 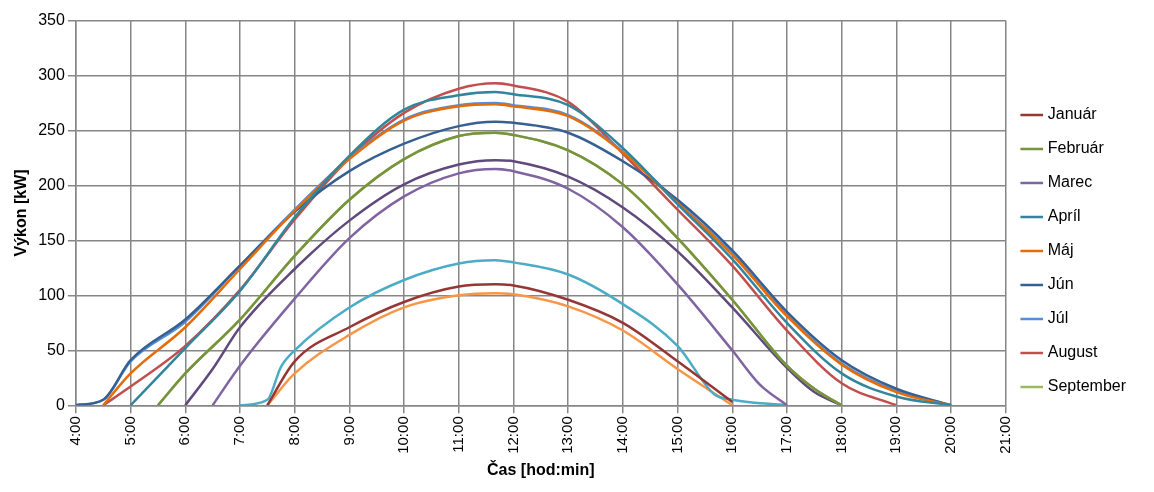 I want to click on x-tick-label: 20:00, so click(x=950, y=435).